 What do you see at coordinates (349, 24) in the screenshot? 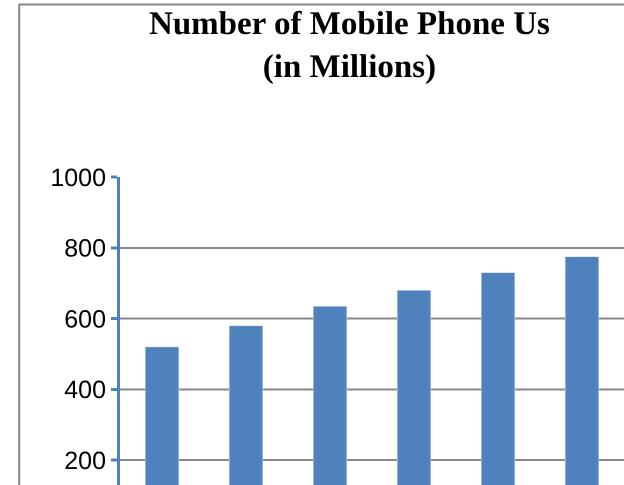
I see `chart-title: Number of Mobile Phone Us` at bounding box center [349, 24].